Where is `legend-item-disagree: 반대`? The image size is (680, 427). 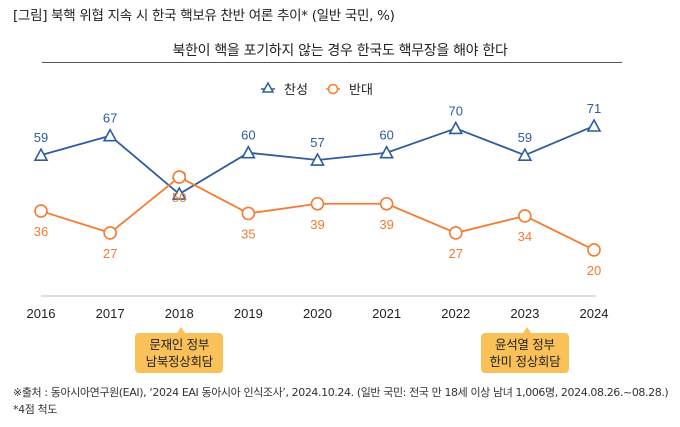 legend-item-disagree: 반대 is located at coordinates (349, 90).